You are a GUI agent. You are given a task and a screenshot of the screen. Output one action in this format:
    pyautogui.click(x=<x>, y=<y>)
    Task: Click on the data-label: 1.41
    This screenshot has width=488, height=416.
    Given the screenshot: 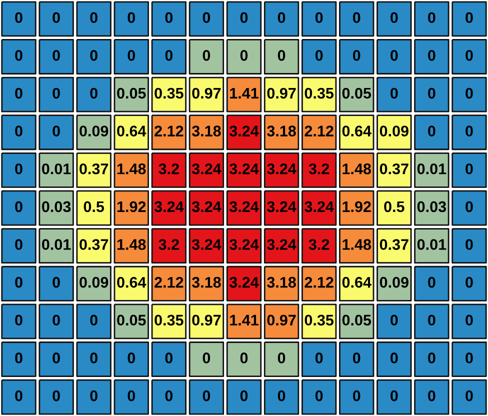 What is the action you would take?
    pyautogui.click(x=244, y=320)
    